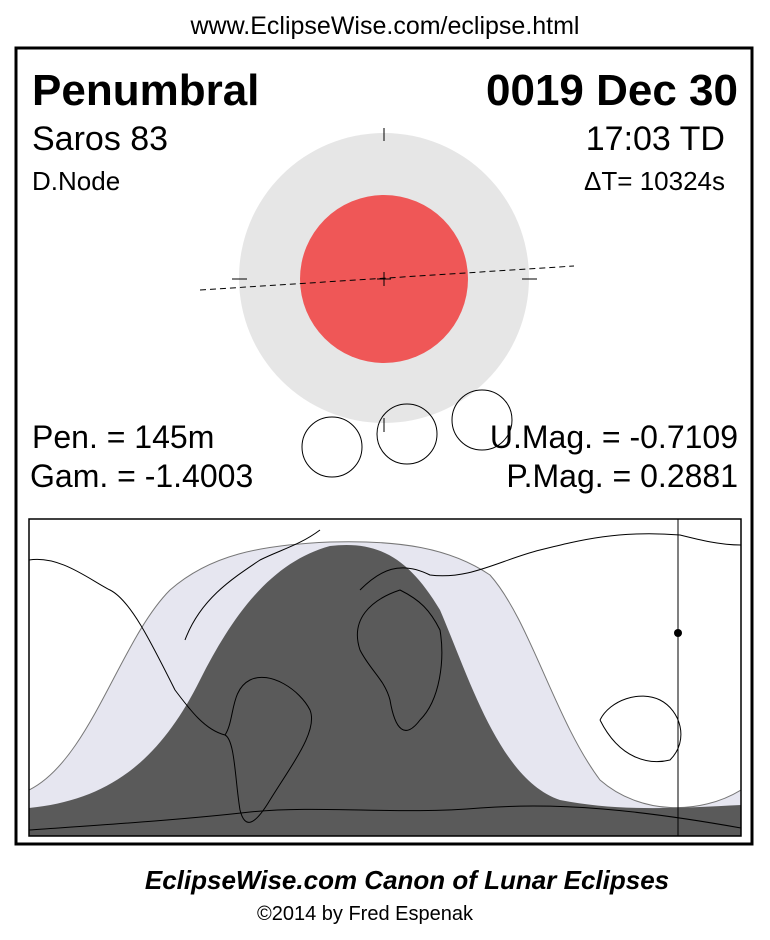 This screenshot has width=770, height=940. Describe the element at coordinates (612, 90) in the screenshot. I see `eclipse-date: 0019 Dec 30` at that location.